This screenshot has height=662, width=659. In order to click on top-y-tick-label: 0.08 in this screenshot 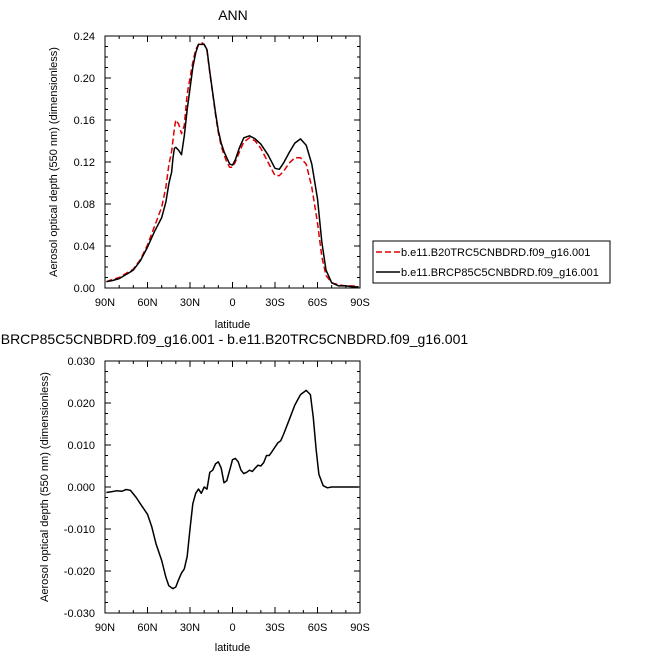, I will do `click(84, 205)`.